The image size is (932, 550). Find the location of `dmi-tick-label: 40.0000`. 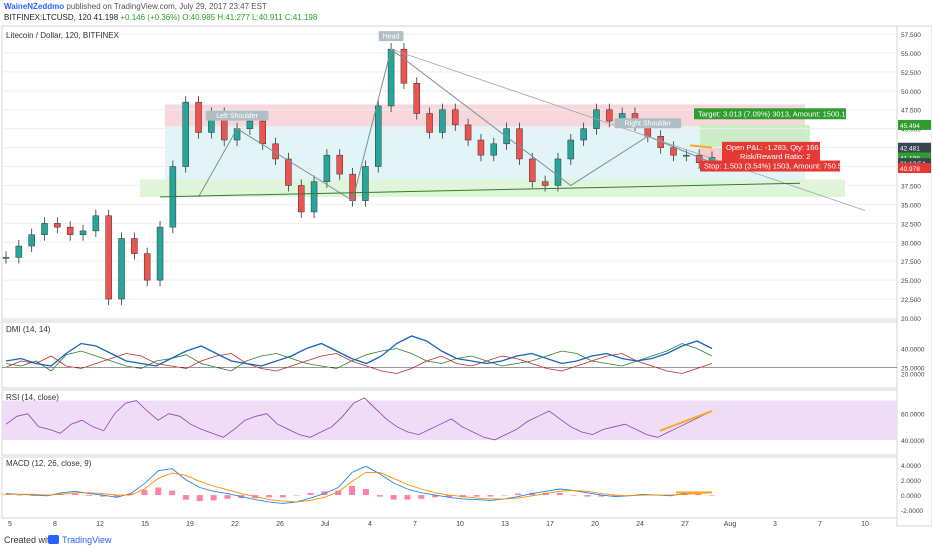

dmi-tick-label: 40.0000 is located at coordinates (913, 350).